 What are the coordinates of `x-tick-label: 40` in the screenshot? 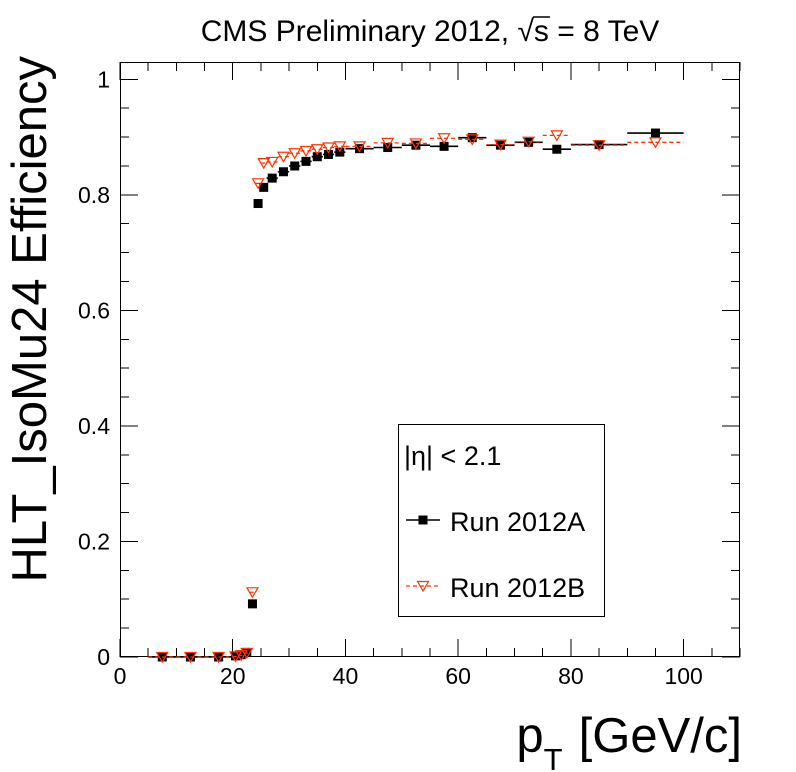 It's located at (346, 676).